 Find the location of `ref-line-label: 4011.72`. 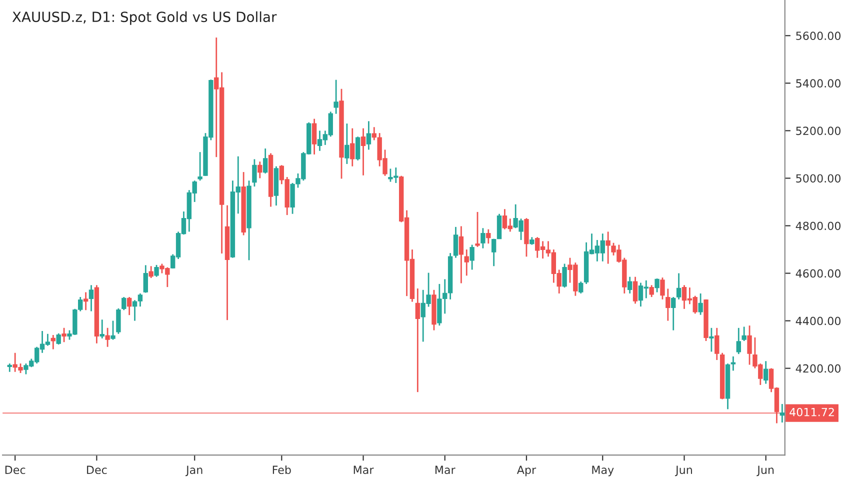

ref-line-label: 4011.72 is located at coordinates (812, 412).